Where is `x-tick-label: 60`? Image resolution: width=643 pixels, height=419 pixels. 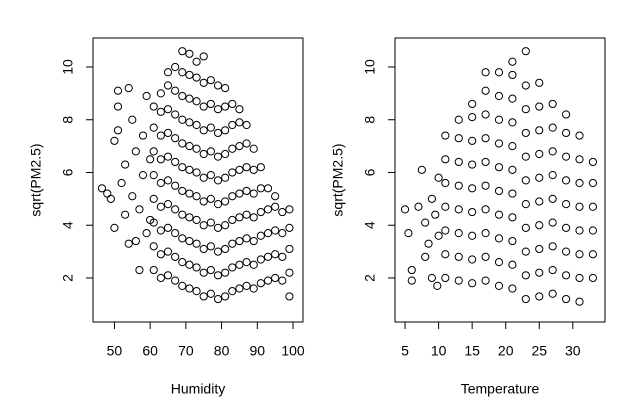 x-tick-label: 60 is located at coordinates (150, 351).